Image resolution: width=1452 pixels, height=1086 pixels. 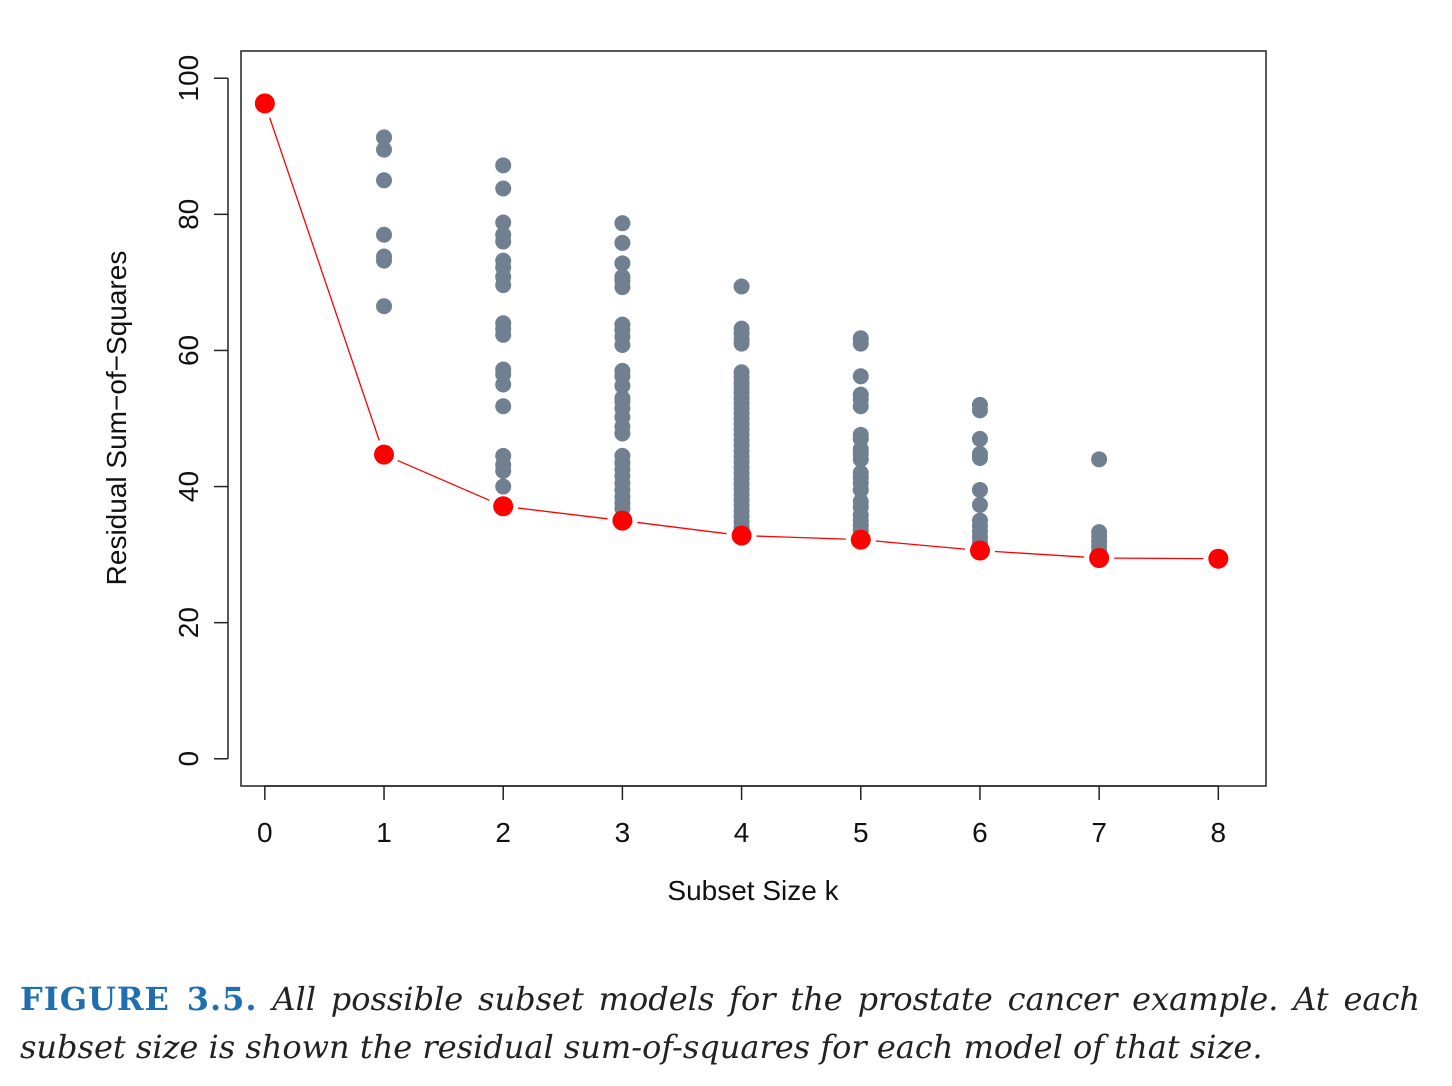 What do you see at coordinates (861, 832) in the screenshot?
I see `x-tick-label: 5` at bounding box center [861, 832].